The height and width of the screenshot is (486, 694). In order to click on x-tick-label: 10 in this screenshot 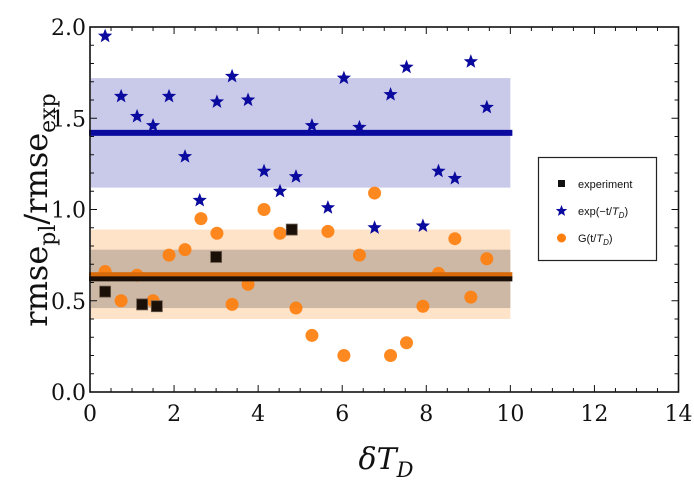, I will do `click(510, 414)`.